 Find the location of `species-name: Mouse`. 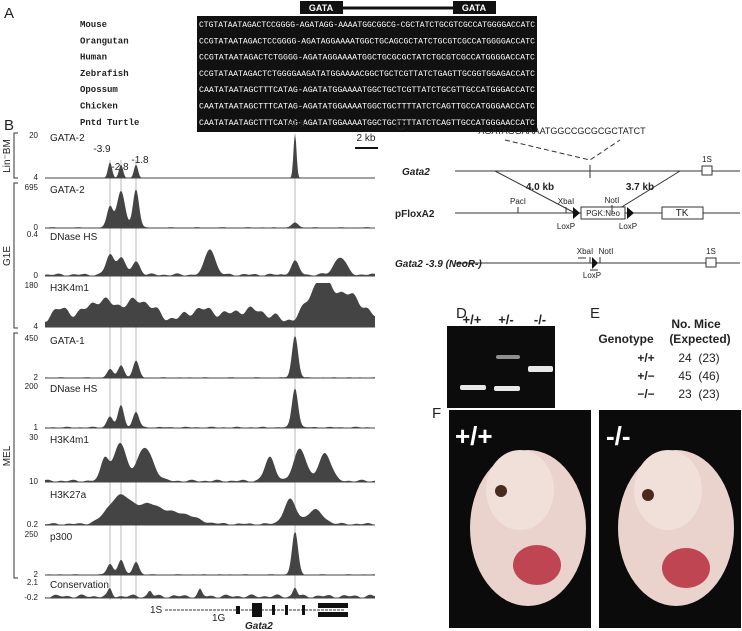

species-name: Mouse is located at coordinates (93, 25).